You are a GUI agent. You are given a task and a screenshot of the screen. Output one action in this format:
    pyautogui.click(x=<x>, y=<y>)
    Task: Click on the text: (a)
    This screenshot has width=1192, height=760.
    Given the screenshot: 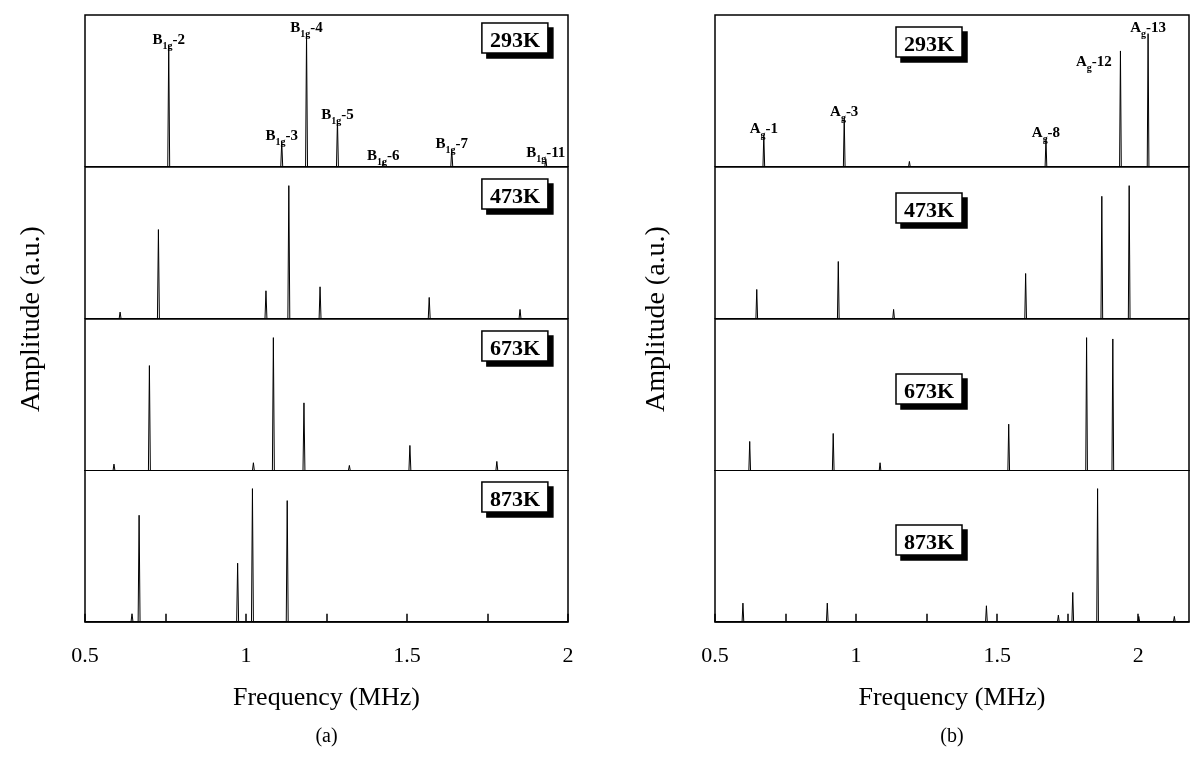 What is the action you would take?
    pyautogui.click(x=326, y=735)
    